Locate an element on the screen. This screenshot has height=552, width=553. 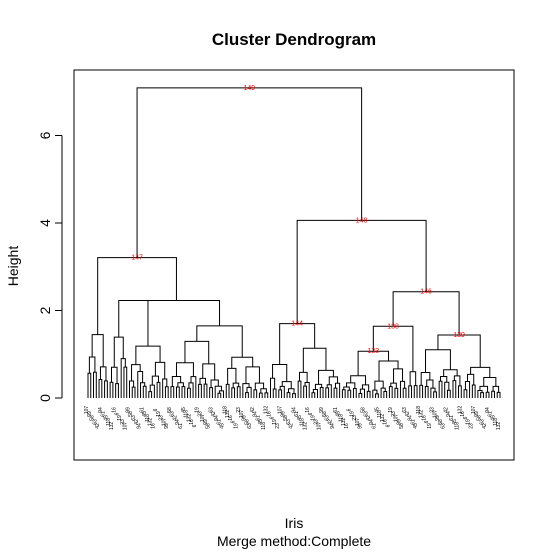
merge-label-133: 133 is located at coordinates (373, 351).